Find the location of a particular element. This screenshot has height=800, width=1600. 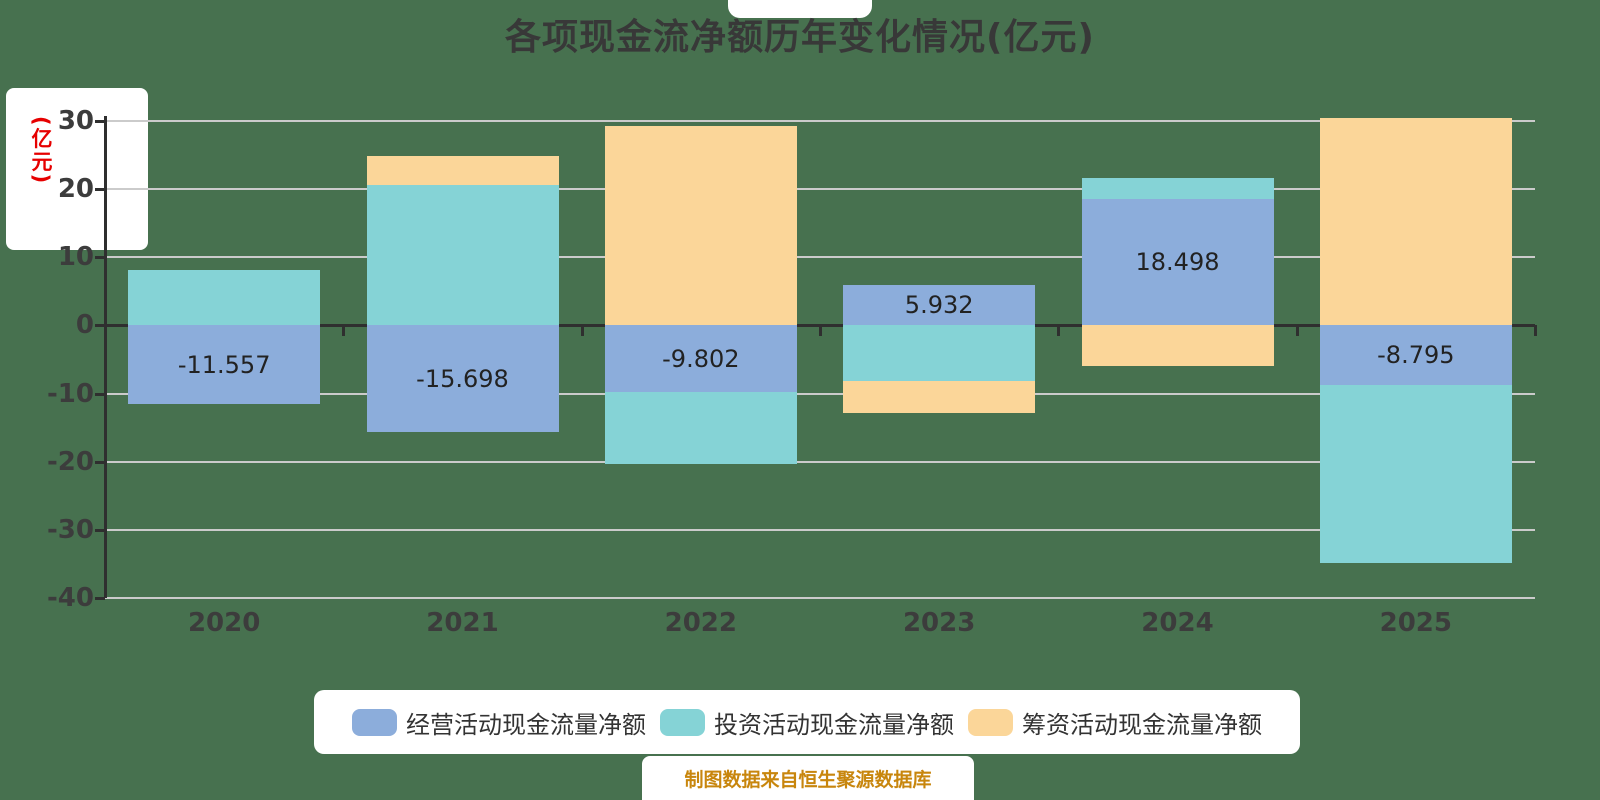

x-axis-tick-label: 2023 is located at coordinates (939, 623).